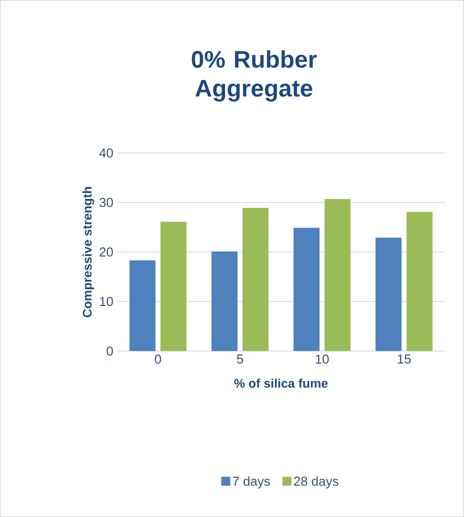 This screenshot has width=464, height=517. Describe the element at coordinates (322, 359) in the screenshot. I see `x-tick-label: 10` at that location.